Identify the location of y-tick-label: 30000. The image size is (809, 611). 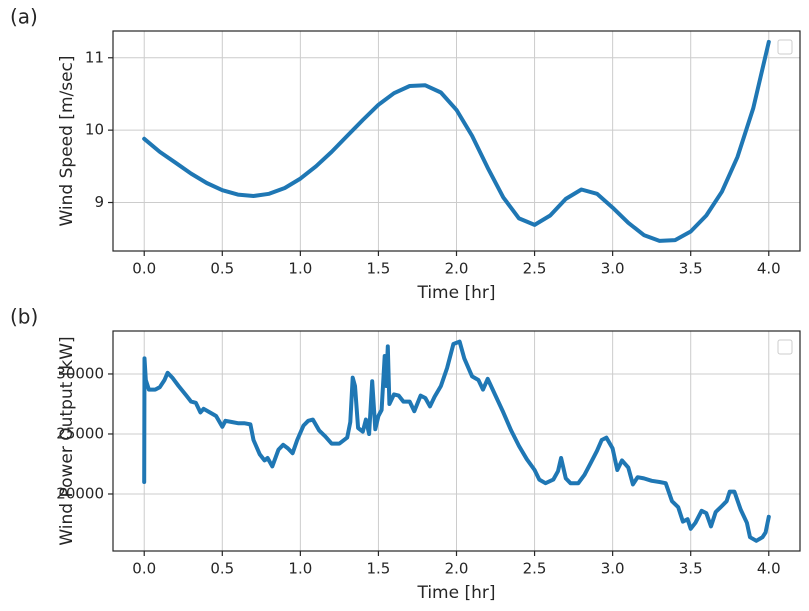
(80, 373).